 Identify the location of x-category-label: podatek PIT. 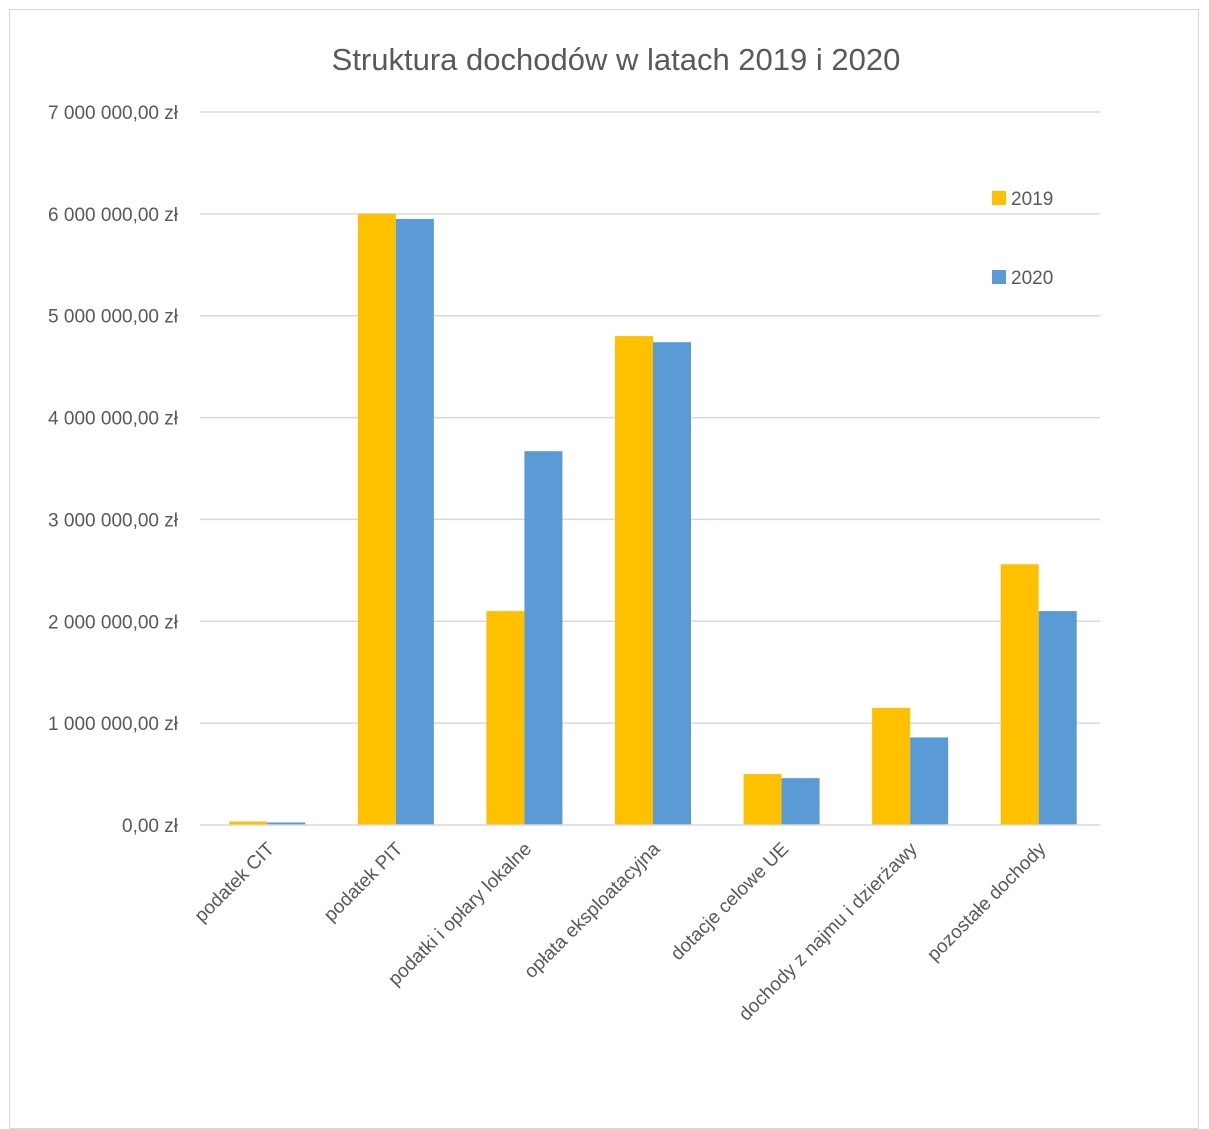
(364, 882).